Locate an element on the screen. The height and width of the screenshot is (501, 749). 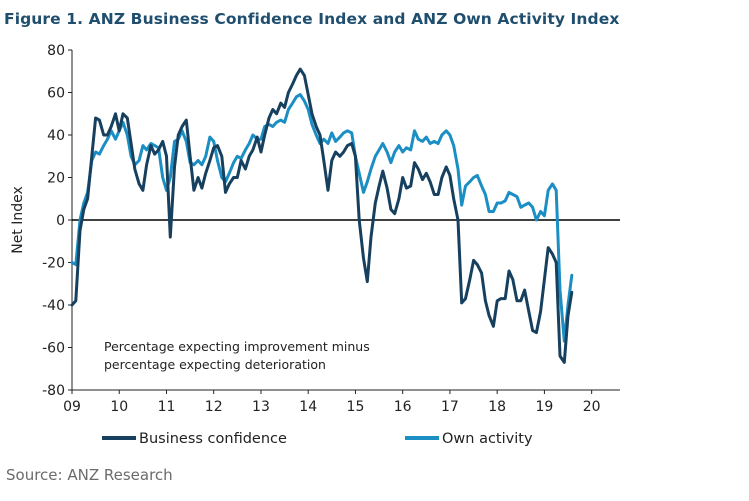
x-axis-ticks: 09 10 11 12 13 14 15 16 17 18 19 20 is located at coordinates (332, 402).